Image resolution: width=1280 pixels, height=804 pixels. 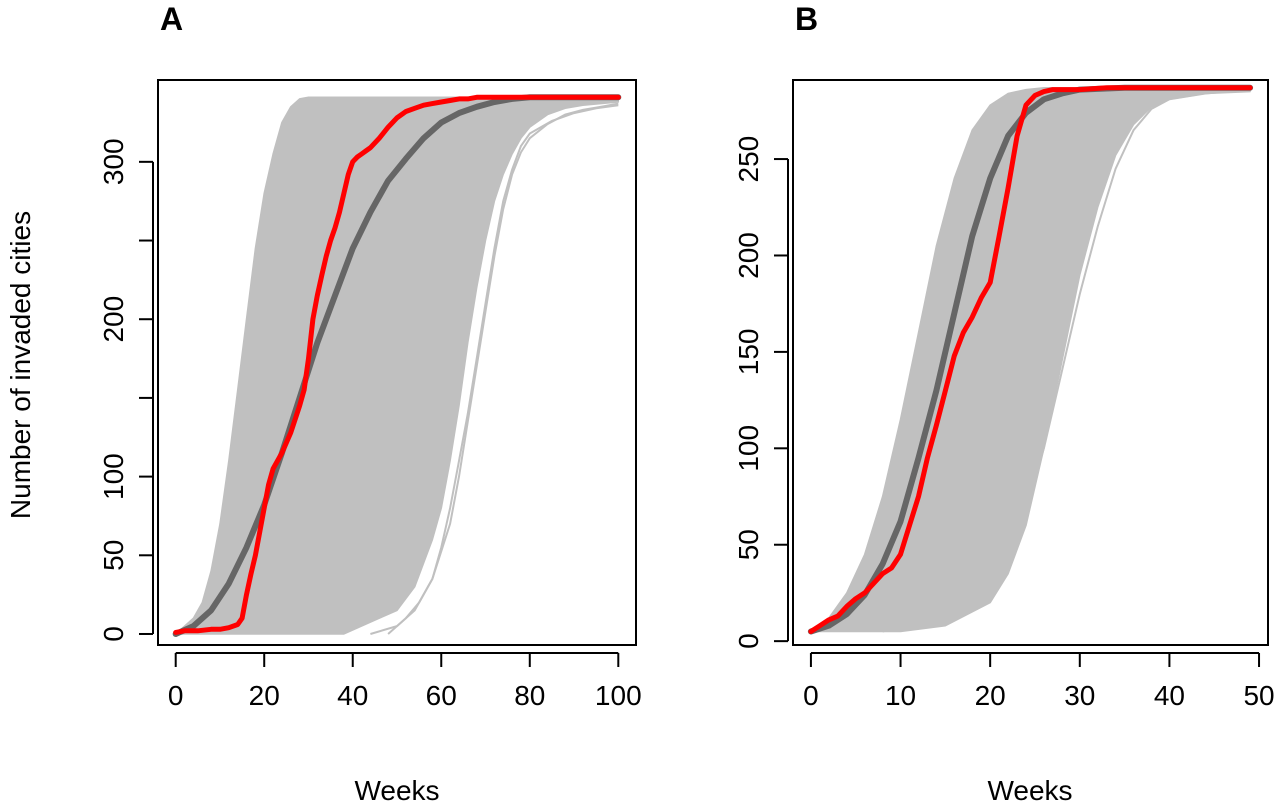 What do you see at coordinates (761, 392) in the screenshot?
I see `panel-b-y-axis: 0 50 100 150 200 250` at bounding box center [761, 392].